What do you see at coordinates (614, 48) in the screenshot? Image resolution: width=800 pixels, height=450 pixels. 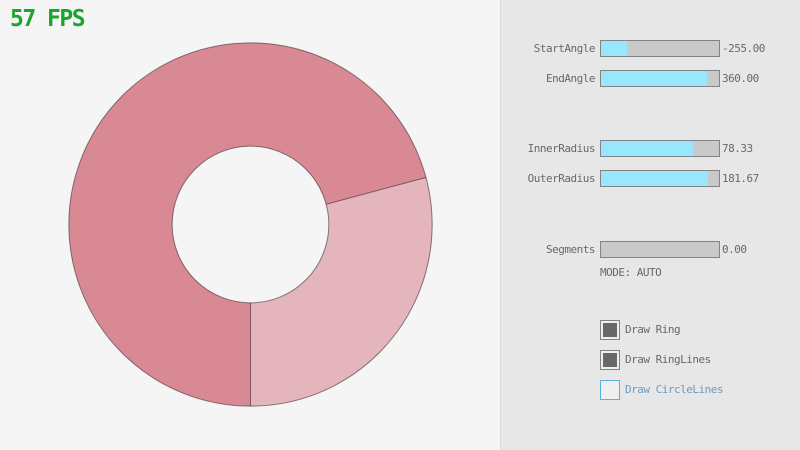 I see `startangle-slider-fill` at bounding box center [614, 48].